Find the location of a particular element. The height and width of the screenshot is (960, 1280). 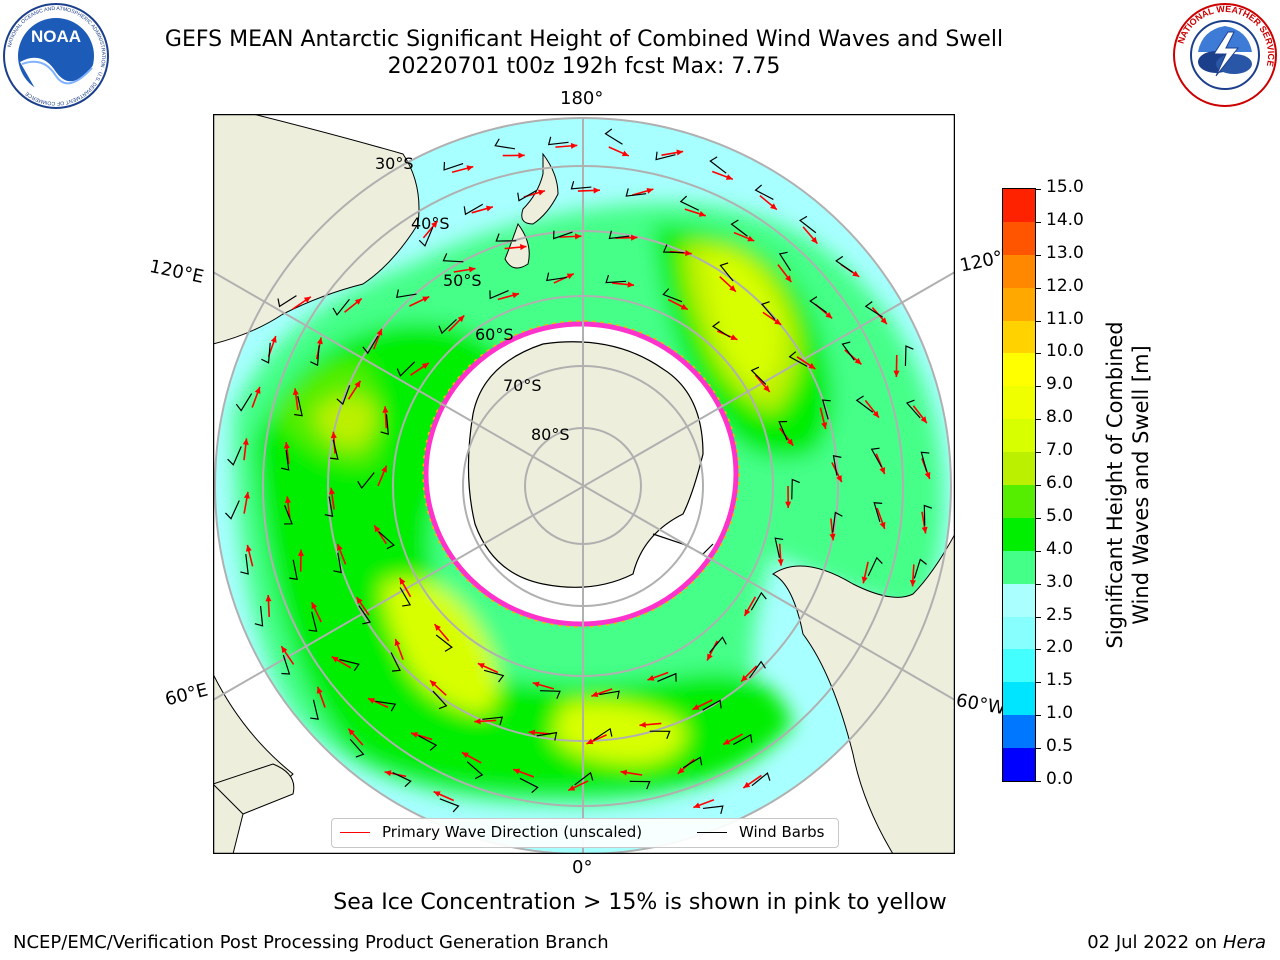

colorbar-tick-label: 0.0 is located at coordinates (1060, 779).